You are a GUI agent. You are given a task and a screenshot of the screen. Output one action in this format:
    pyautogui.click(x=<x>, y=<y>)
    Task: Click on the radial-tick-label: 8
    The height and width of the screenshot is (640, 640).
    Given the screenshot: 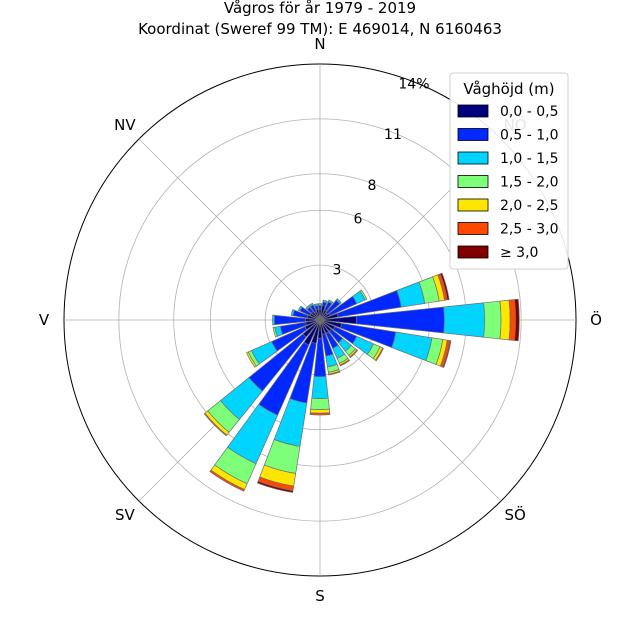 What is the action you would take?
    pyautogui.click(x=372, y=186)
    